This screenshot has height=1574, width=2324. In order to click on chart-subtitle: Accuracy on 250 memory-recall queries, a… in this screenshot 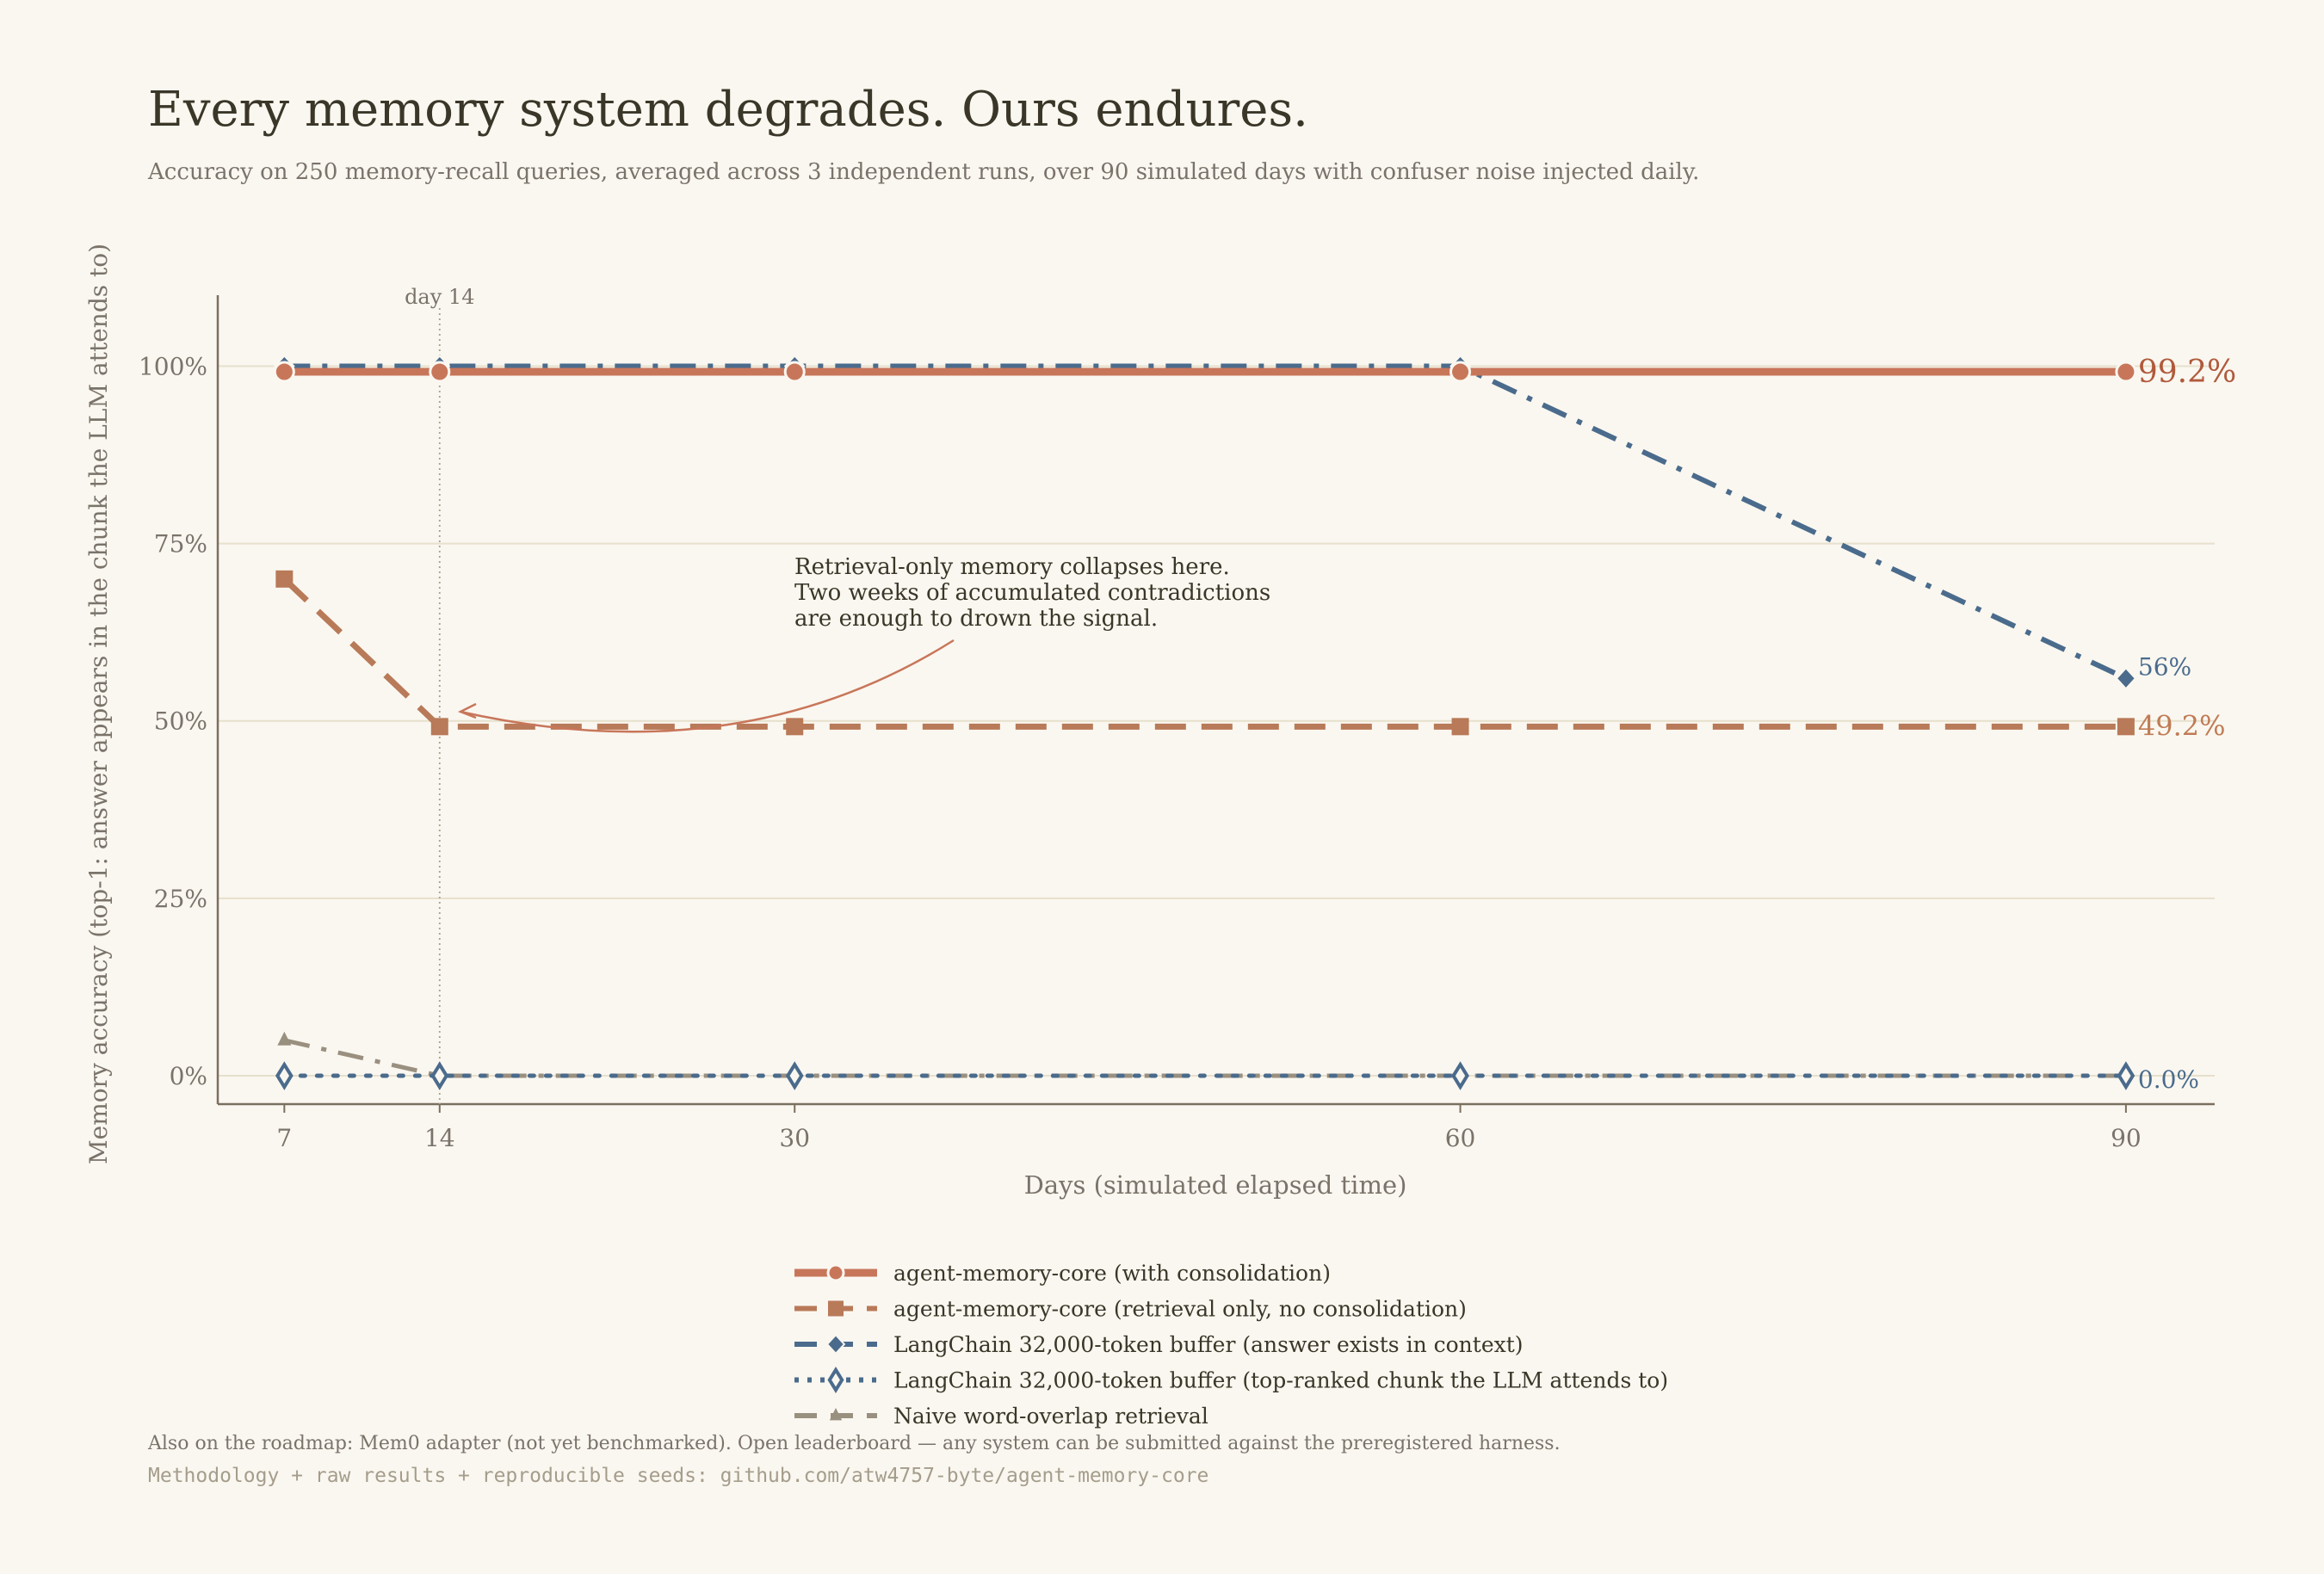, I will do `click(923, 172)`.